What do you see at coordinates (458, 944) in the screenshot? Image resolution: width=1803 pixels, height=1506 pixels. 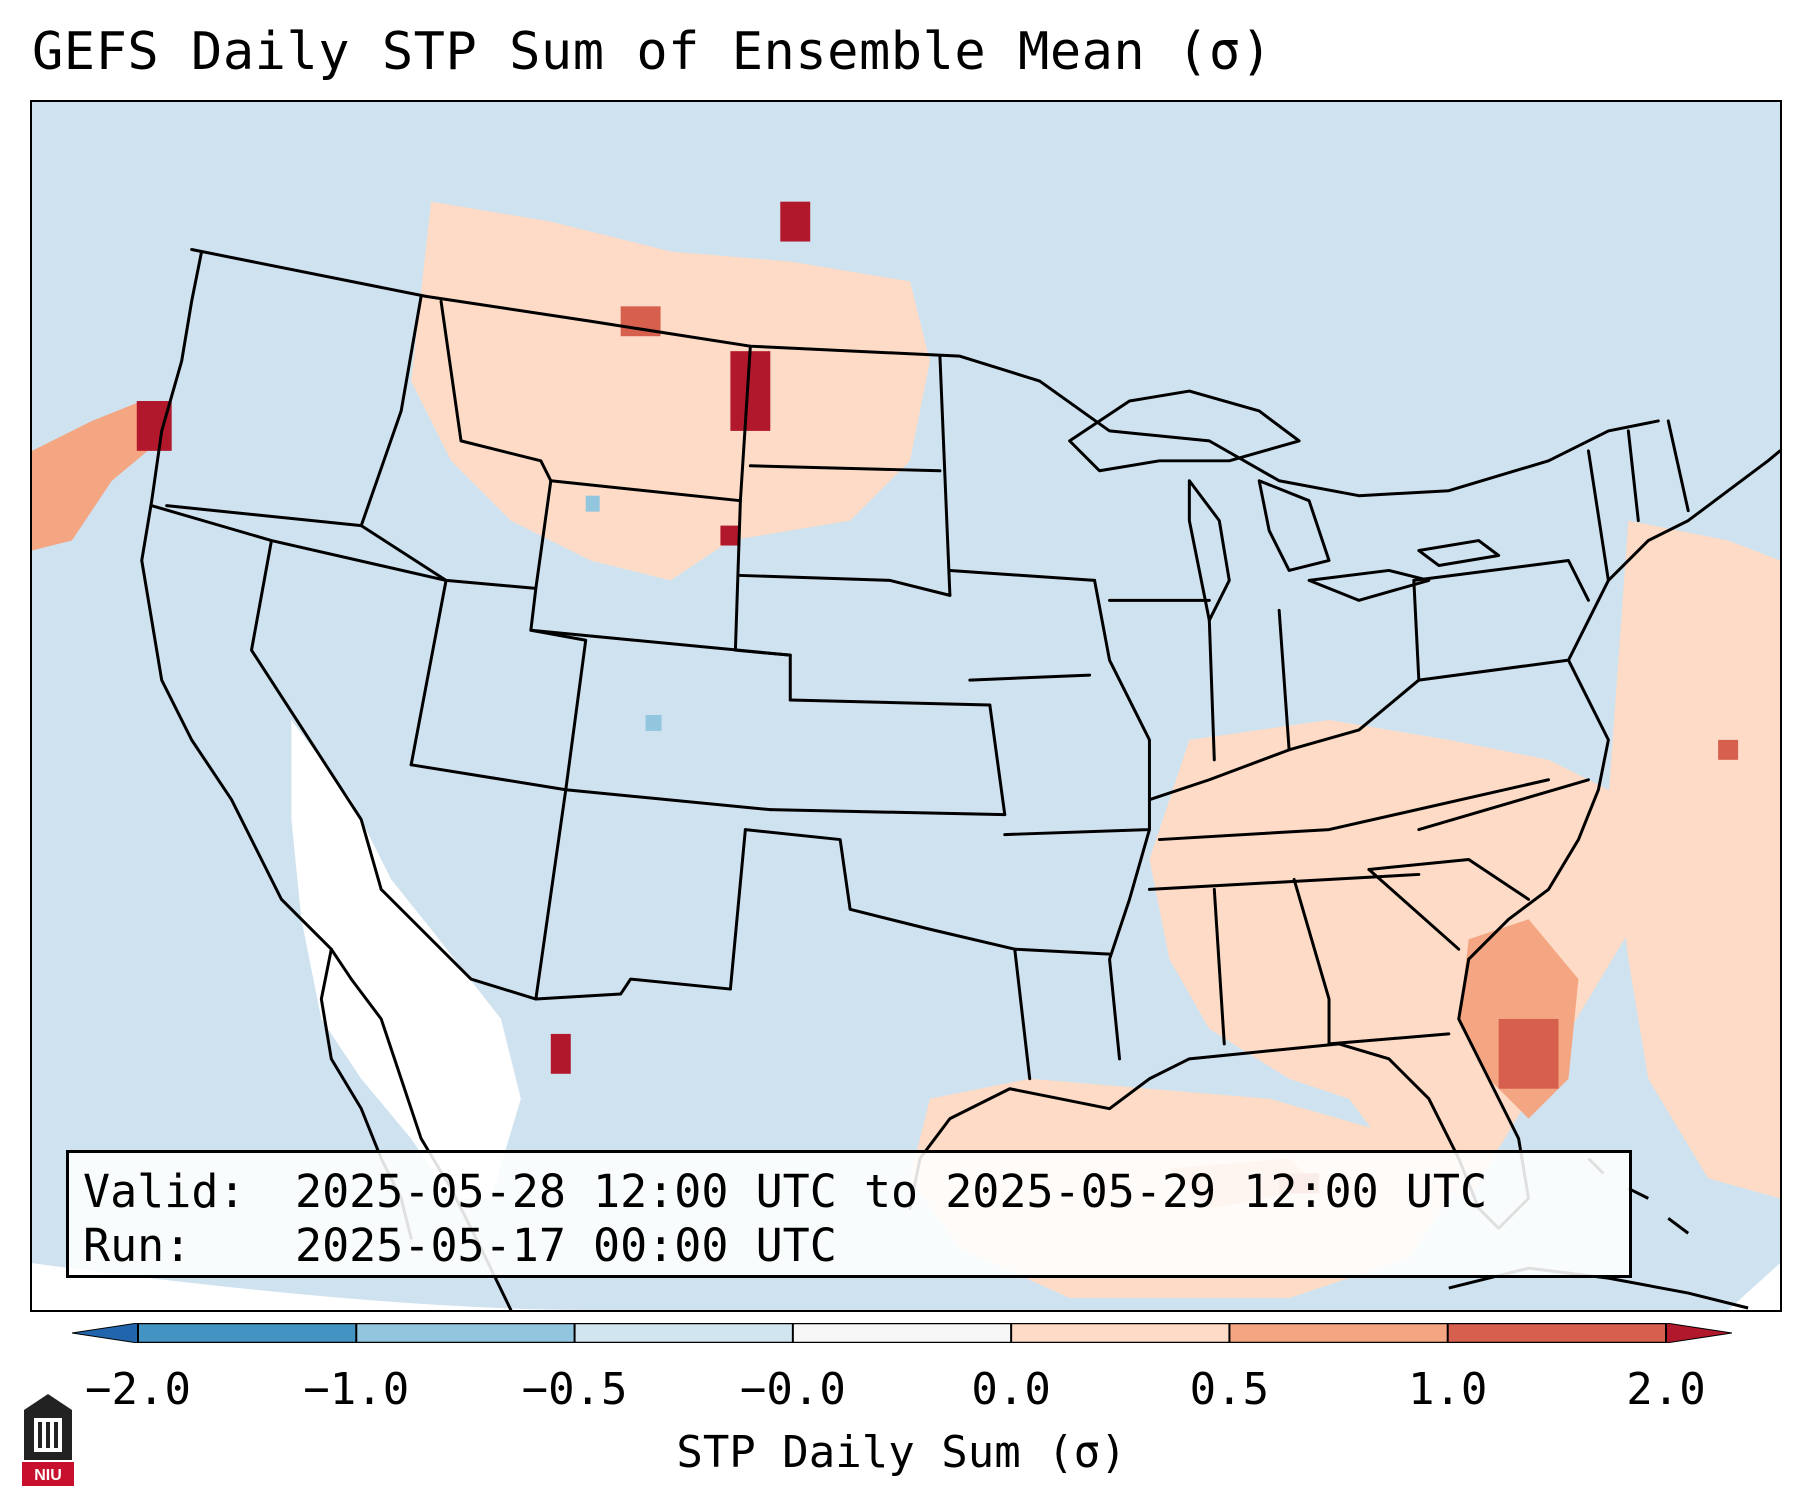 I see `border-az-mexico` at bounding box center [458, 944].